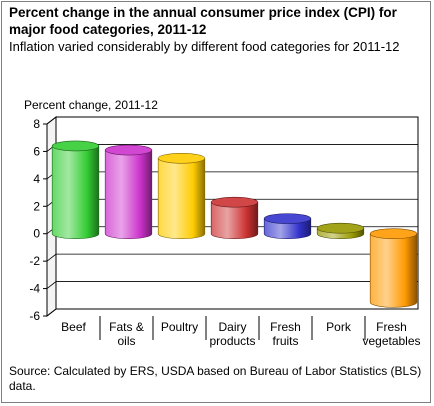 Image resolution: width=434 pixels, height=406 pixels. I want to click on x-tick-label: Beef, so click(73, 327).